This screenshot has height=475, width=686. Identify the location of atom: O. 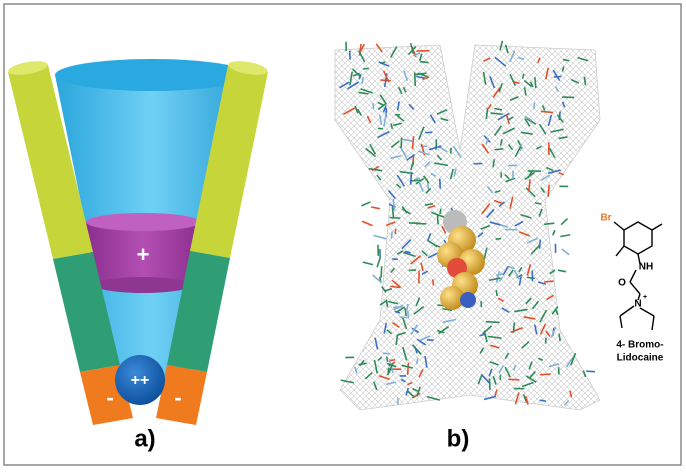
(622, 283).